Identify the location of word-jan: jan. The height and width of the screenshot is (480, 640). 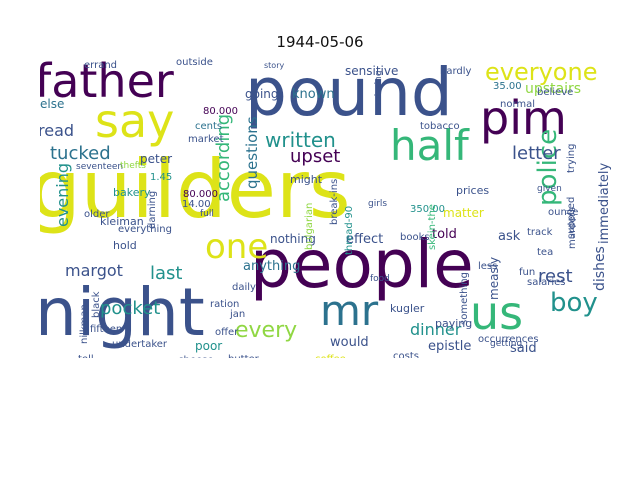
(238, 314).